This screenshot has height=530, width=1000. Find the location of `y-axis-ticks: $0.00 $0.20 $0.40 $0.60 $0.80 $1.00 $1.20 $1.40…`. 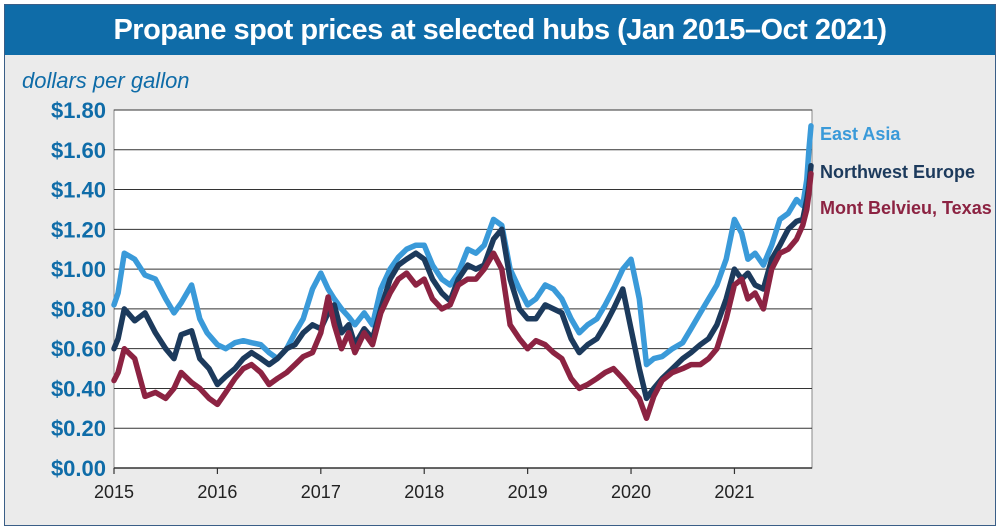

y-axis-ticks: $0.00 $0.20 $0.40 $0.60 $0.80 $1.00 $1.20 $1.40… is located at coordinates (78, 289).